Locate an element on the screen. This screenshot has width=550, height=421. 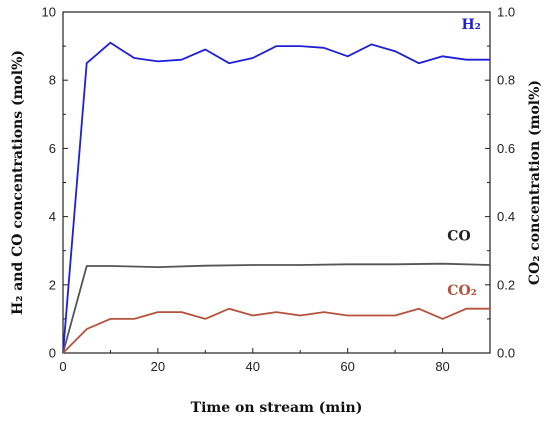
series-label: H₂ is located at coordinates (471, 25).